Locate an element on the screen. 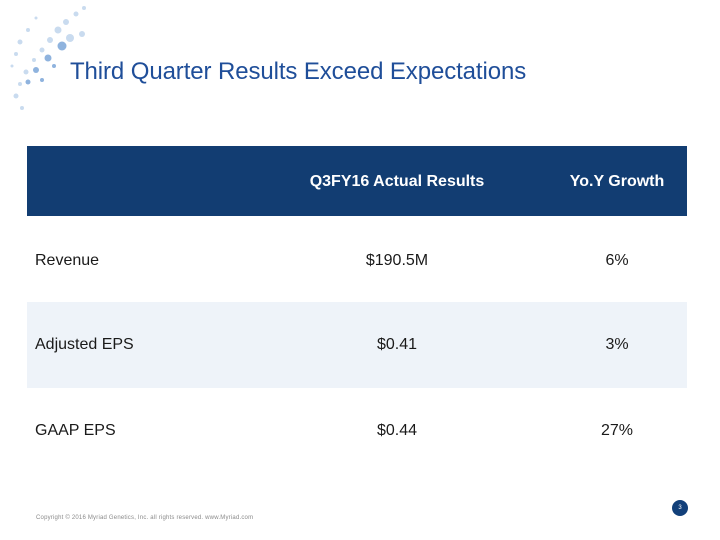  table-header: Q3FY16 Actual Results Yo.Y Growth is located at coordinates (357, 181).